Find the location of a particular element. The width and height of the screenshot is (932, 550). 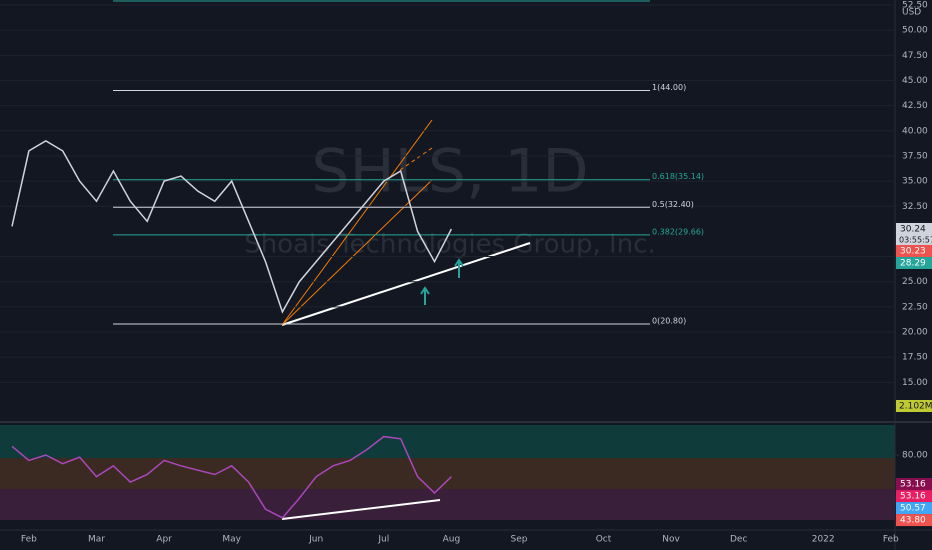

price-badge-label: 30.23 is located at coordinates (913, 251).